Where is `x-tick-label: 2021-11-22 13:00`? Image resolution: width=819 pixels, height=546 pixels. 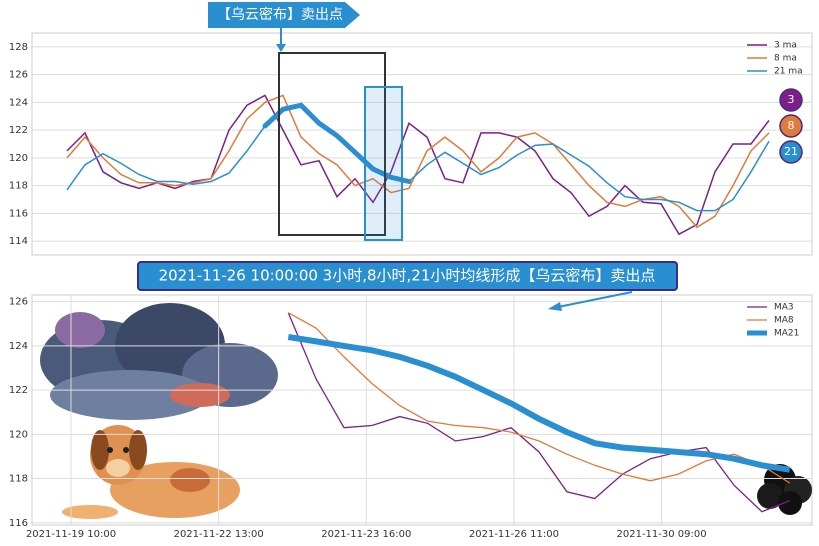 x-tick-label: 2021-11-22 13:00 is located at coordinates (219, 534).